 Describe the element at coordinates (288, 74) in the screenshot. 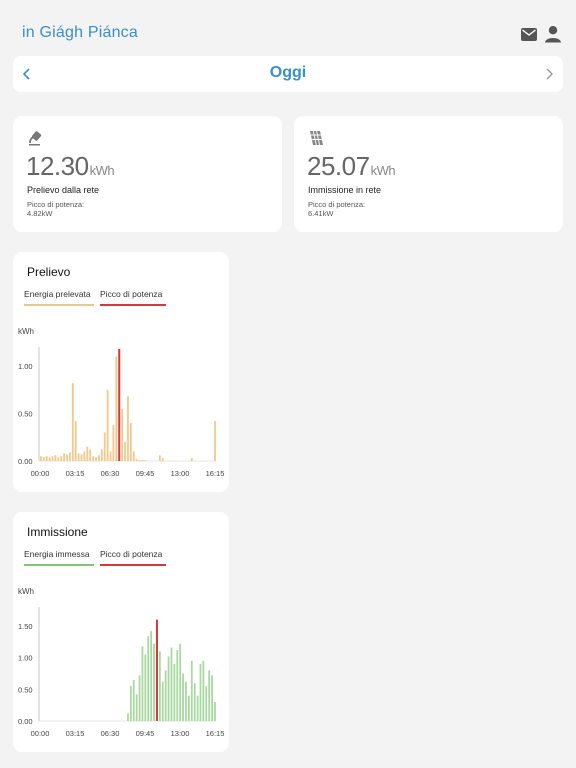

I see `day-navigator: Oggi` at that location.